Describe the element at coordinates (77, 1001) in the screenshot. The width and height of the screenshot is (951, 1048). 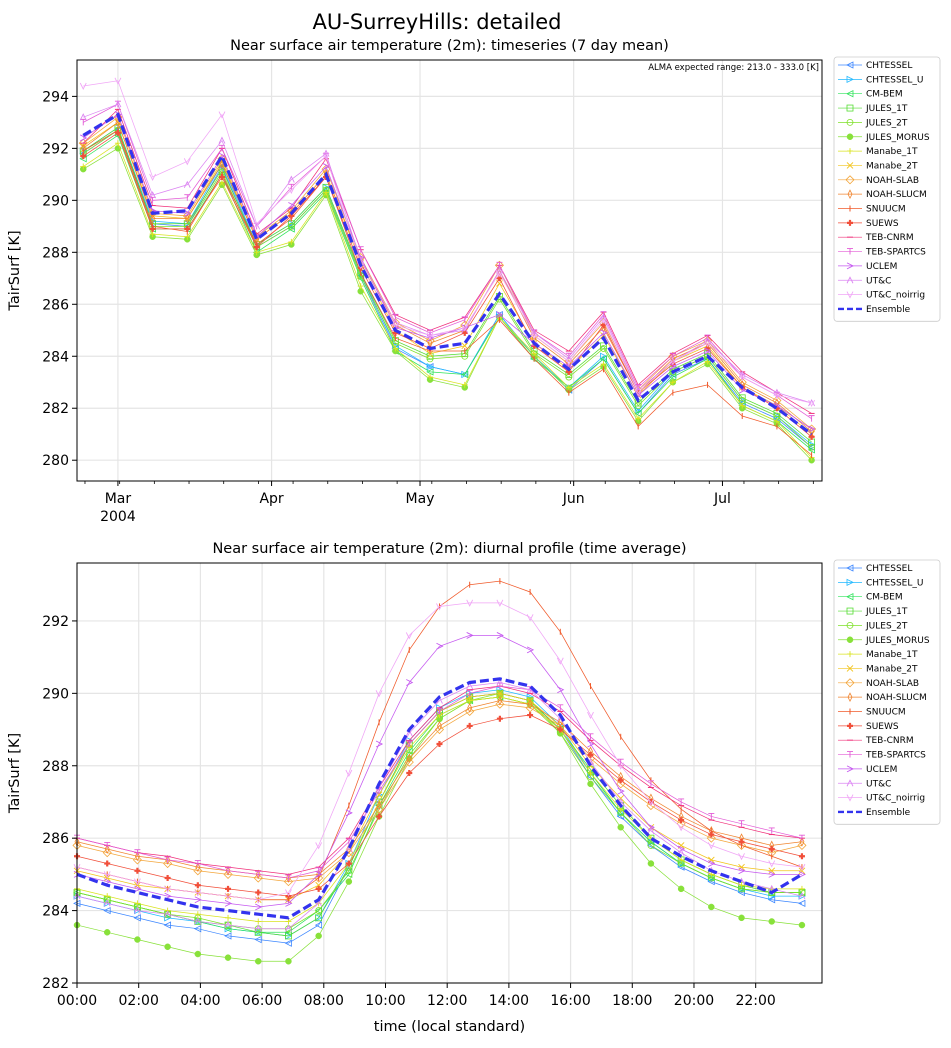
I see `x-tick-label: 00:00` at that location.